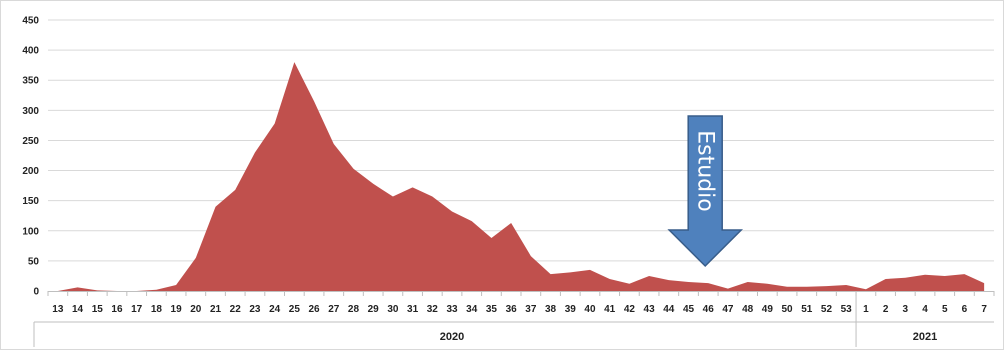  What do you see at coordinates (30, 231) in the screenshot?
I see `y-tick-label-100: 100` at bounding box center [30, 231].